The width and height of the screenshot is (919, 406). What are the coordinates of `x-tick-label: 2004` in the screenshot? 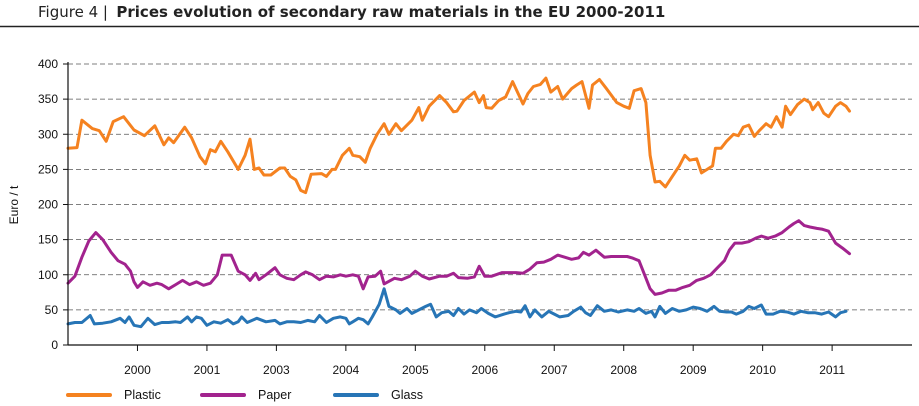 It's located at (346, 370).